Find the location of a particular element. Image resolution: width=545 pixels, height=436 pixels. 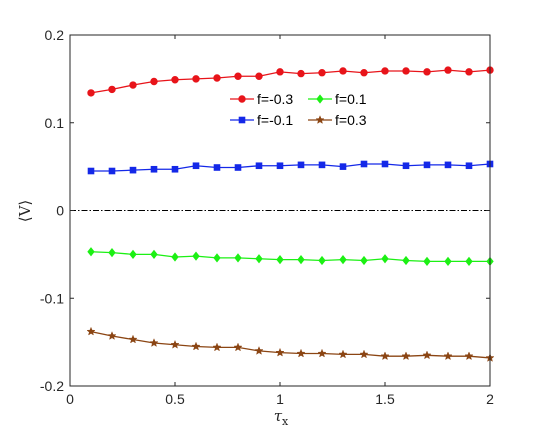

legend-entry: f=0.1 is located at coordinates (337, 99).